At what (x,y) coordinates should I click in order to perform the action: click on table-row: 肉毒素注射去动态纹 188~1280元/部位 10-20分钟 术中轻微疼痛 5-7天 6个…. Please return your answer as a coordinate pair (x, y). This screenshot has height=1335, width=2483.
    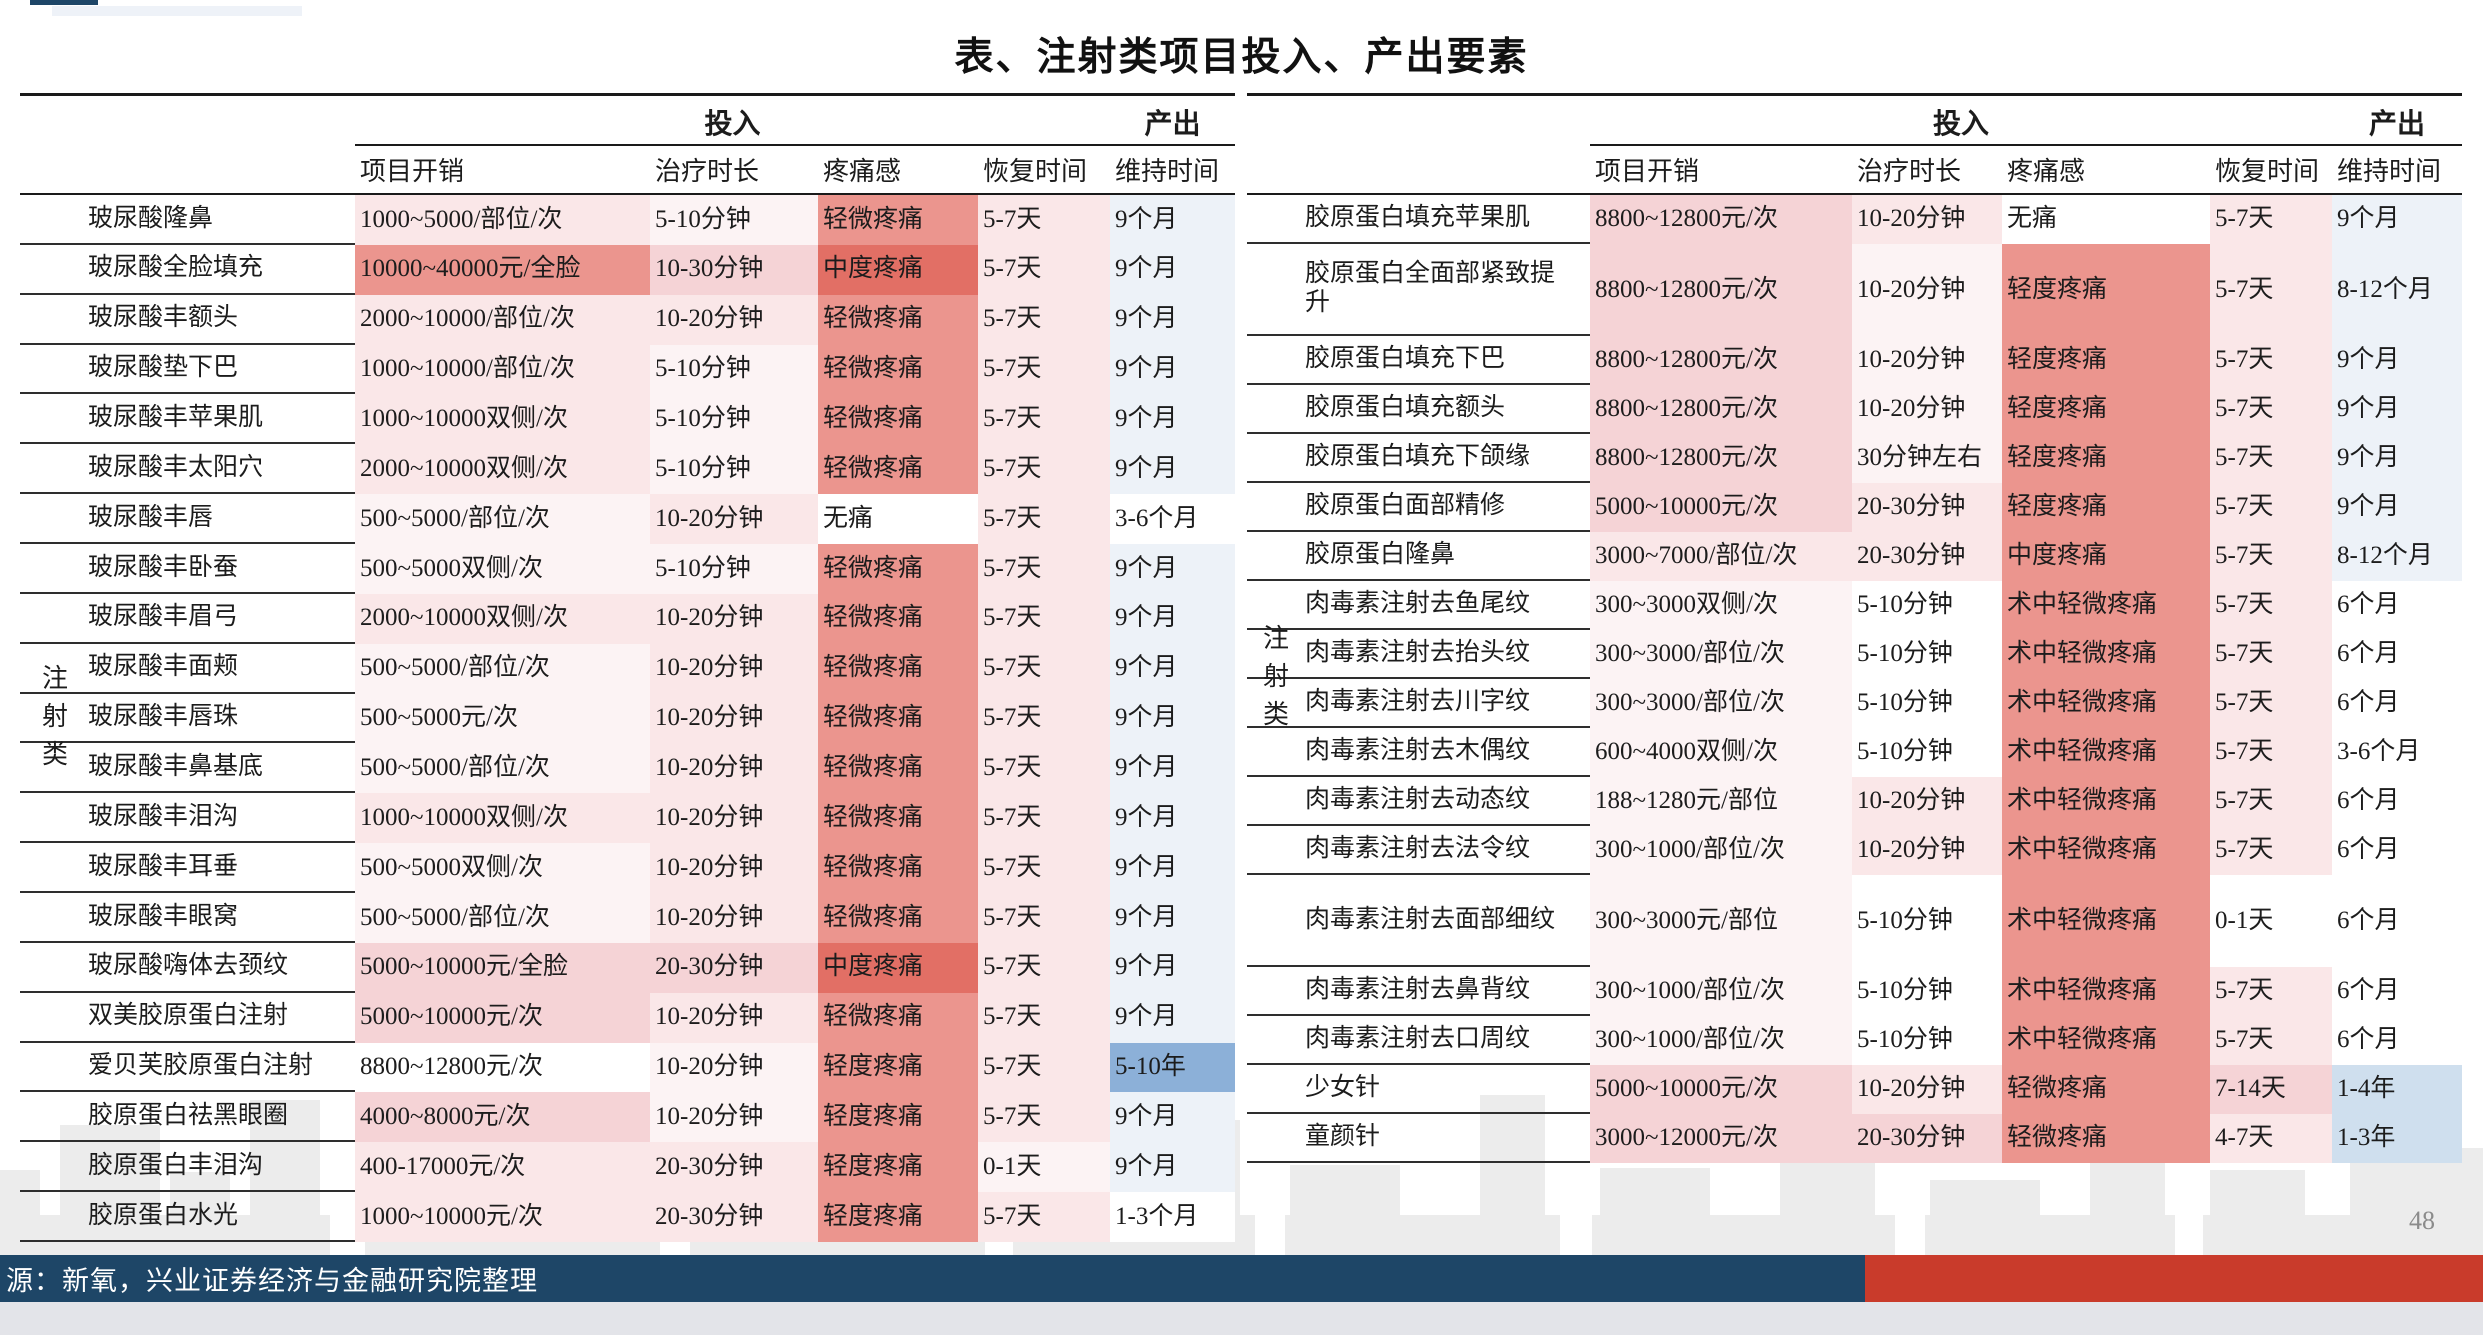
    Looking at the image, I should click on (1854, 801).